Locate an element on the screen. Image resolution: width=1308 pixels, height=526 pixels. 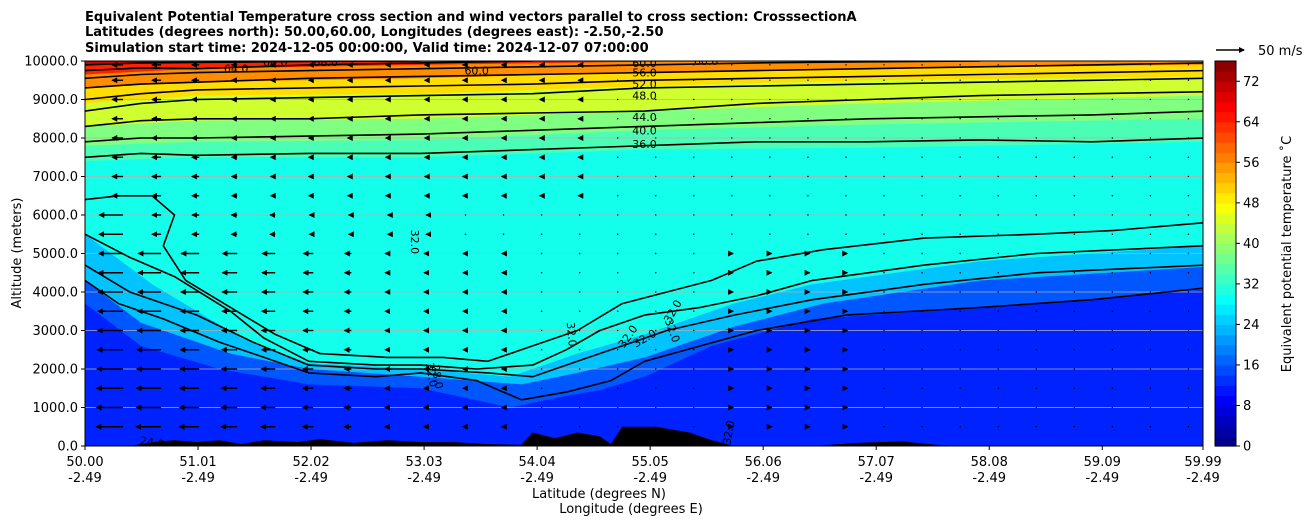
colorbar-tick-label: 64 is located at coordinates (1251, 122).